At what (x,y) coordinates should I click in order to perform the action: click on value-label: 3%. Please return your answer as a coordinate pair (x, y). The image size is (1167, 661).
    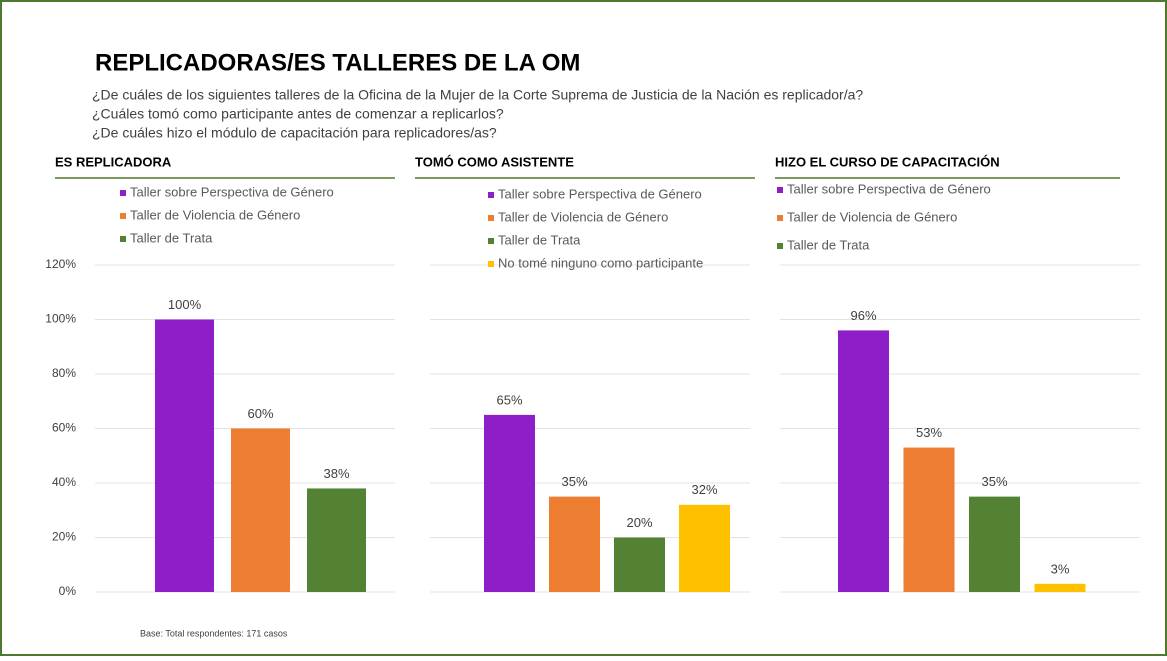
    Looking at the image, I should click on (1060, 568).